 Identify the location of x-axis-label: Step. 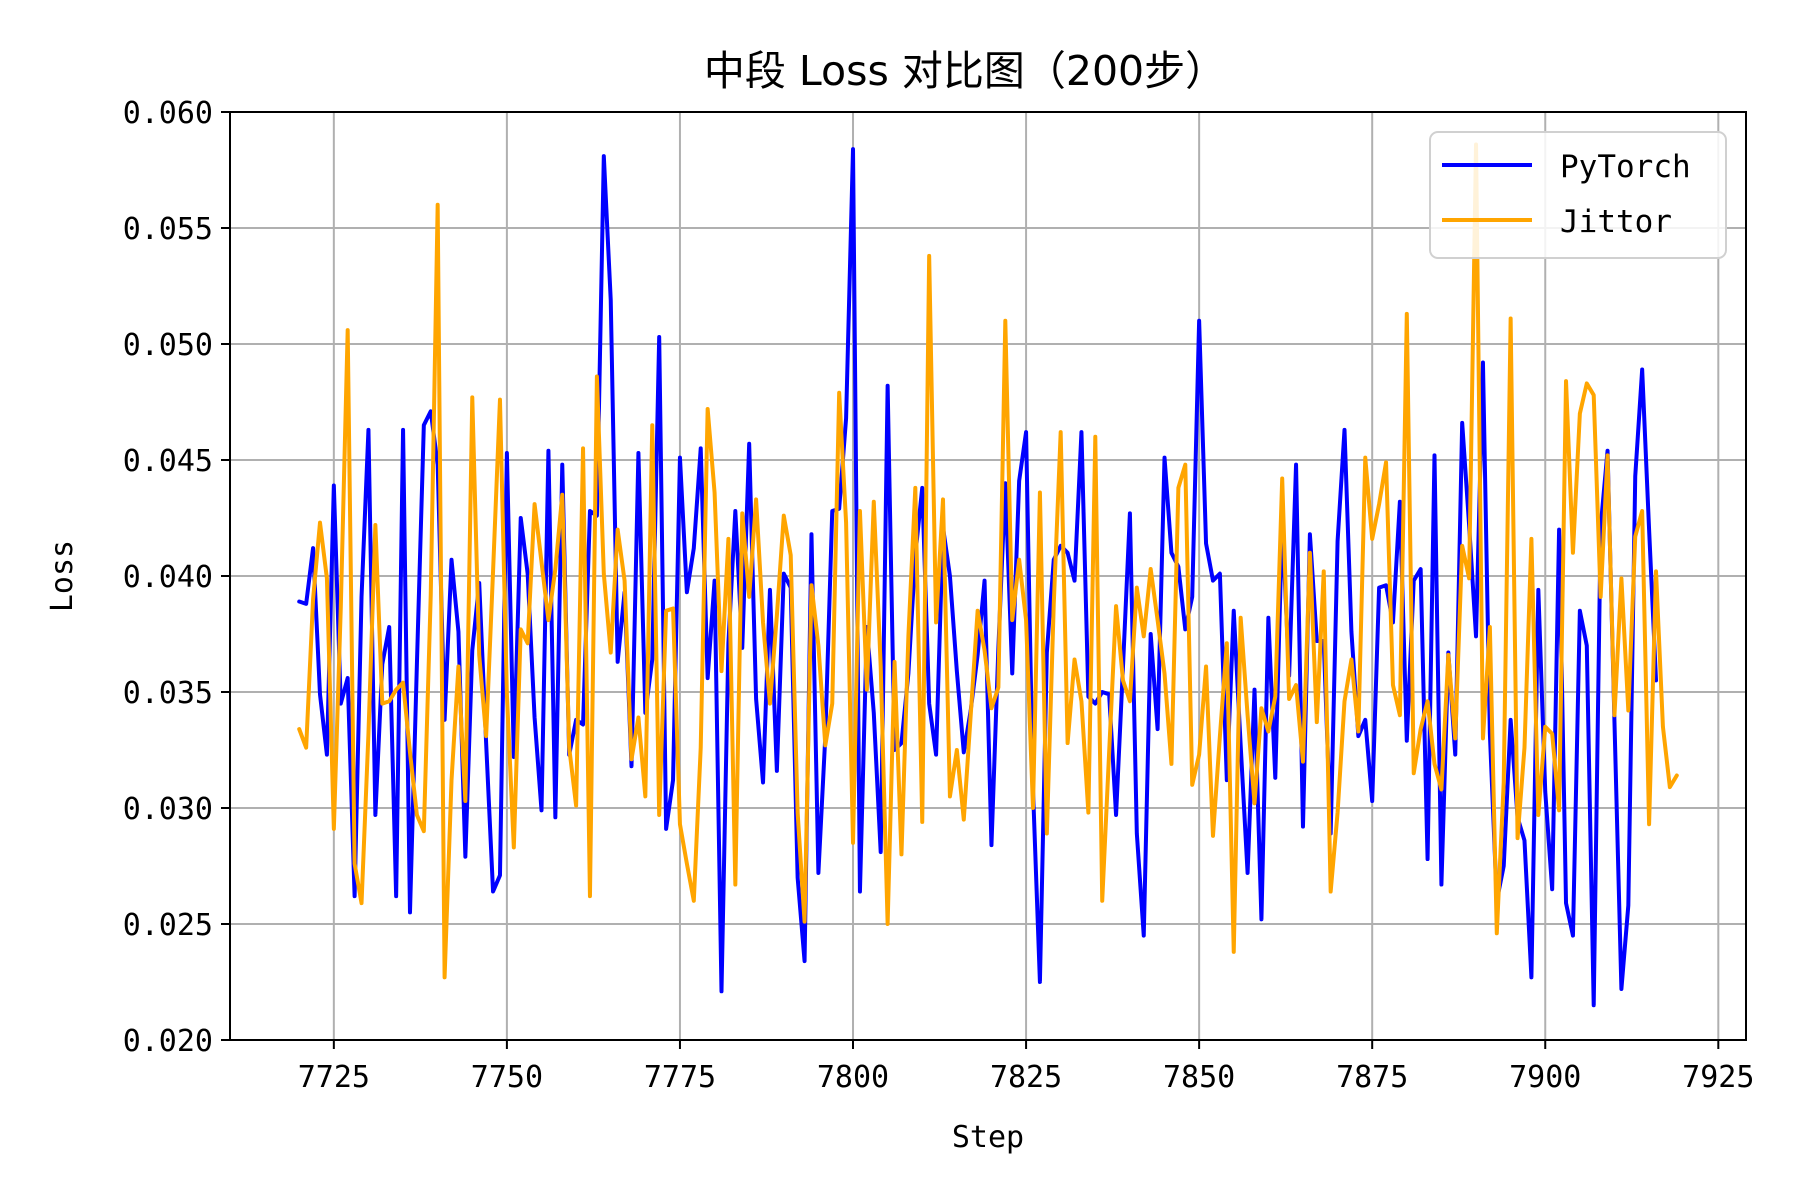
(988, 1137).